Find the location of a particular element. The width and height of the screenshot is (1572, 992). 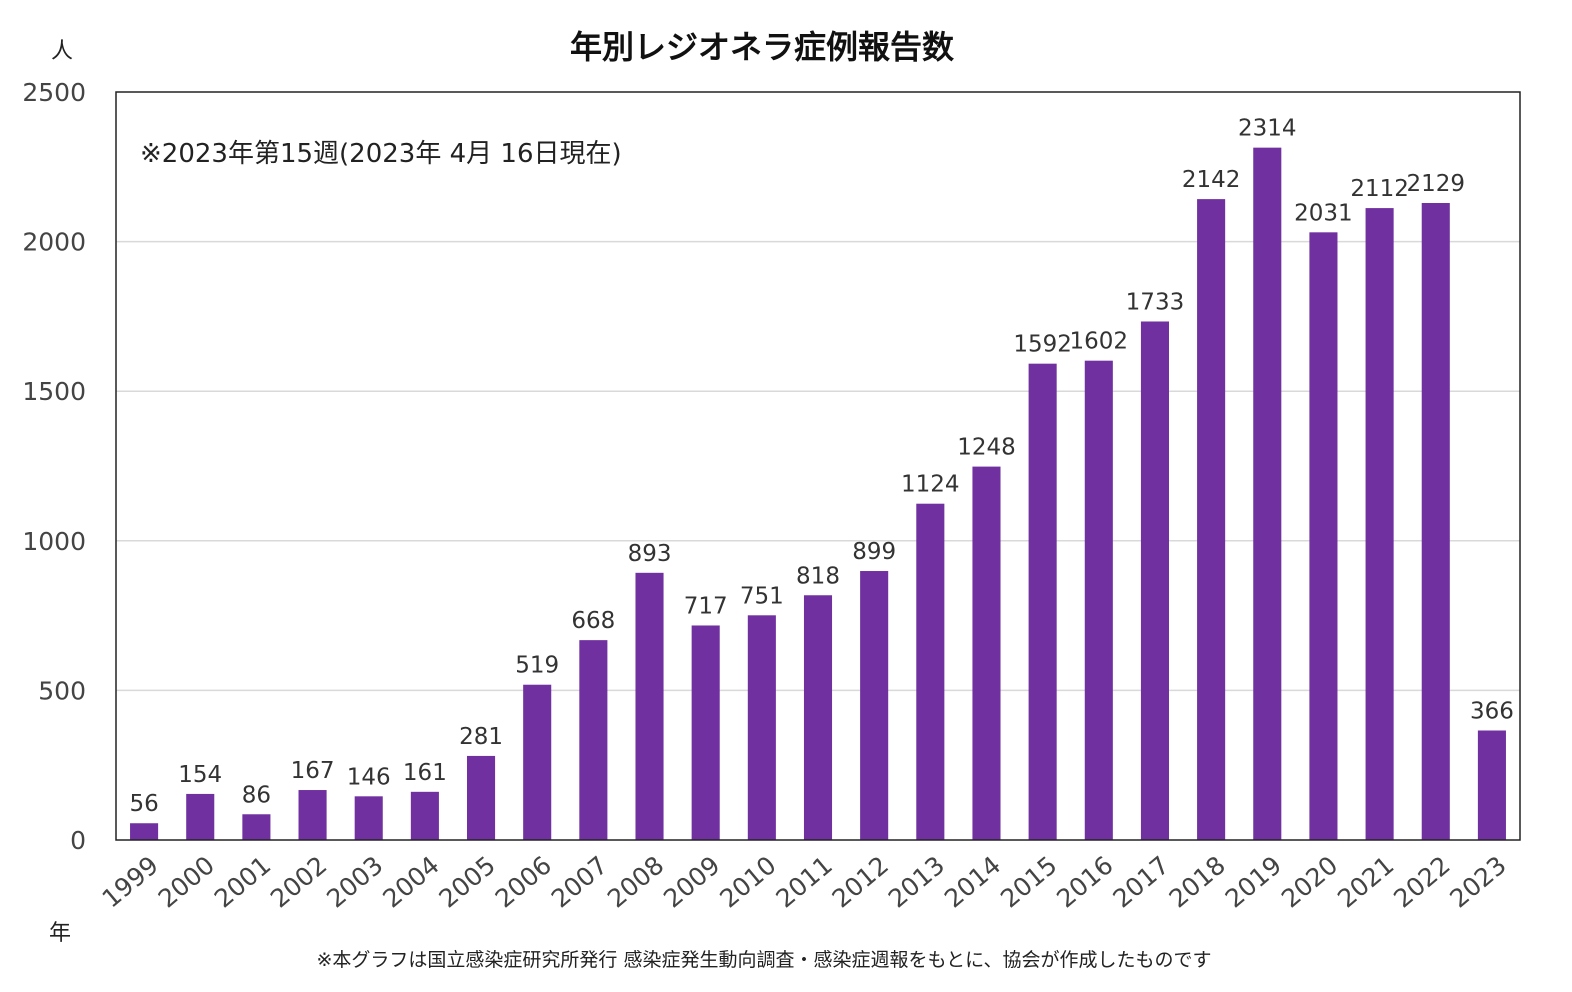

x-tick-label-2003: 2003 is located at coordinates (354, 881).